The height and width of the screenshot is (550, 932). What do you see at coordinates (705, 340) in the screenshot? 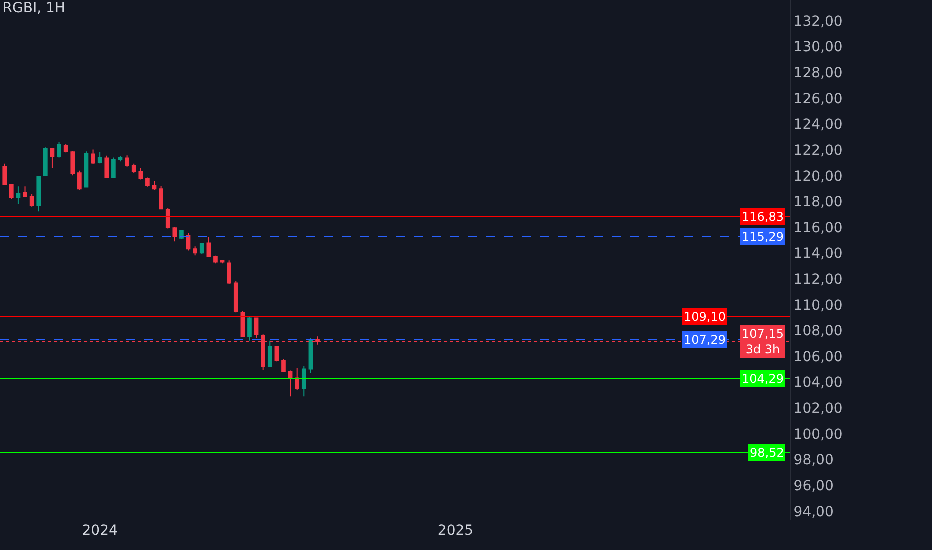
I see `ref-line-label: 107,29` at bounding box center [705, 340].